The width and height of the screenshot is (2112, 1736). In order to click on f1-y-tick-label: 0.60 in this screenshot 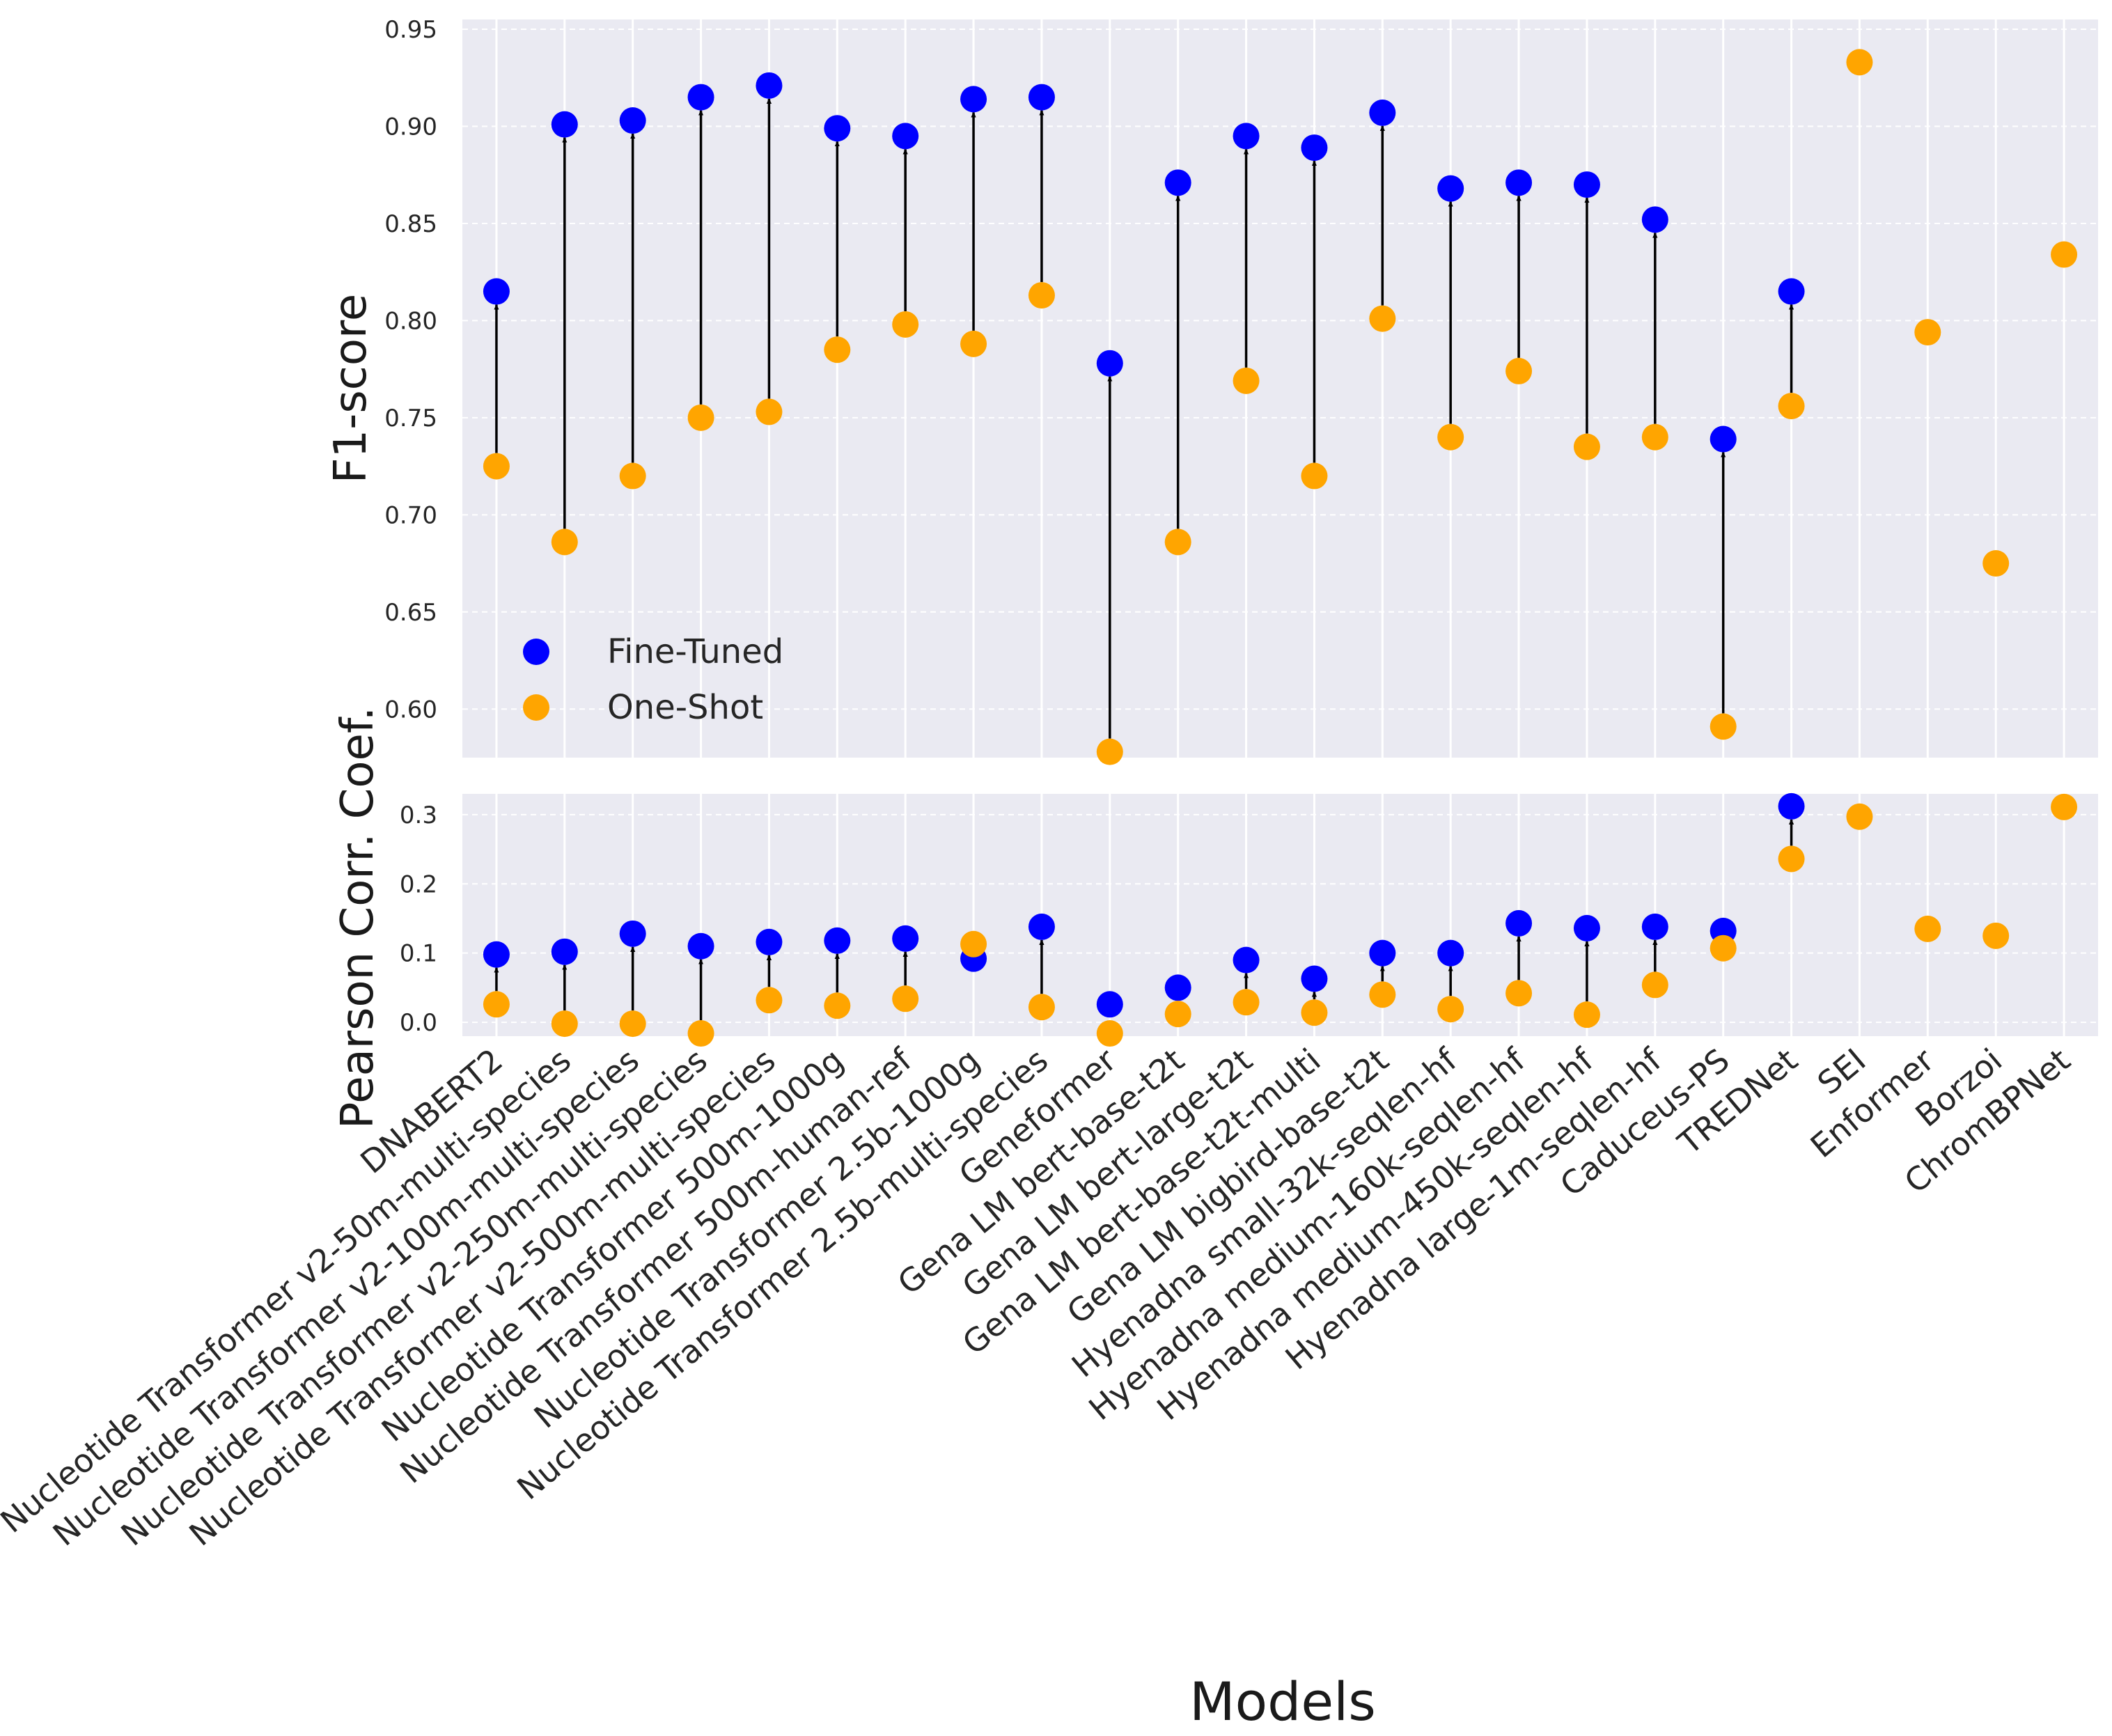, I will do `click(410, 710)`.